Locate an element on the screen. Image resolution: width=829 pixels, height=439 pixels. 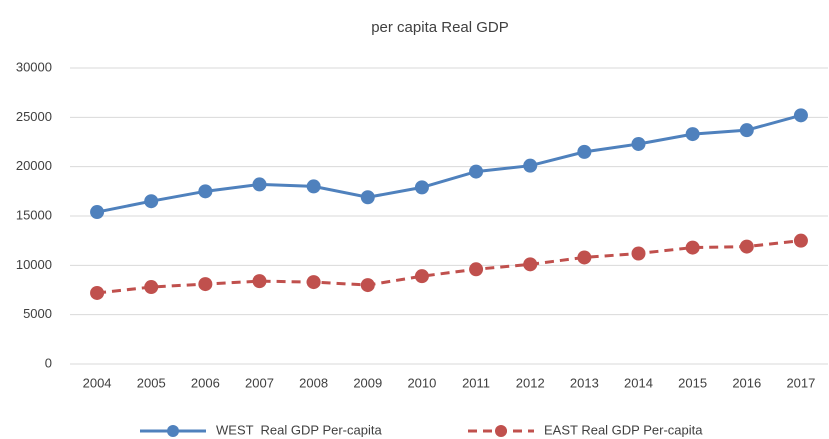
y-tick-label: 25000 is located at coordinates (34, 116).